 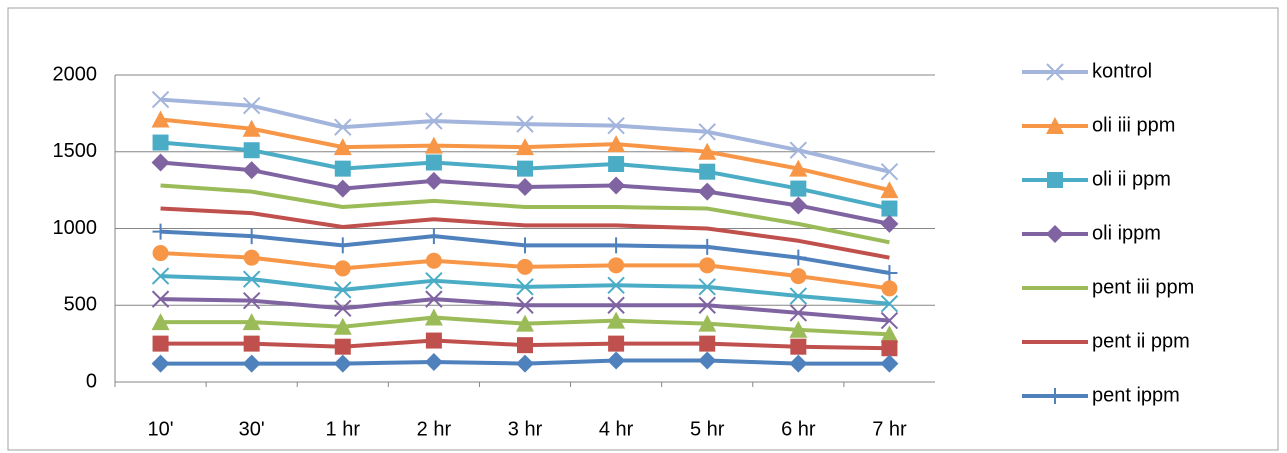 What do you see at coordinates (343, 429) in the screenshot?
I see `x-tick-label: 1 hr` at bounding box center [343, 429].